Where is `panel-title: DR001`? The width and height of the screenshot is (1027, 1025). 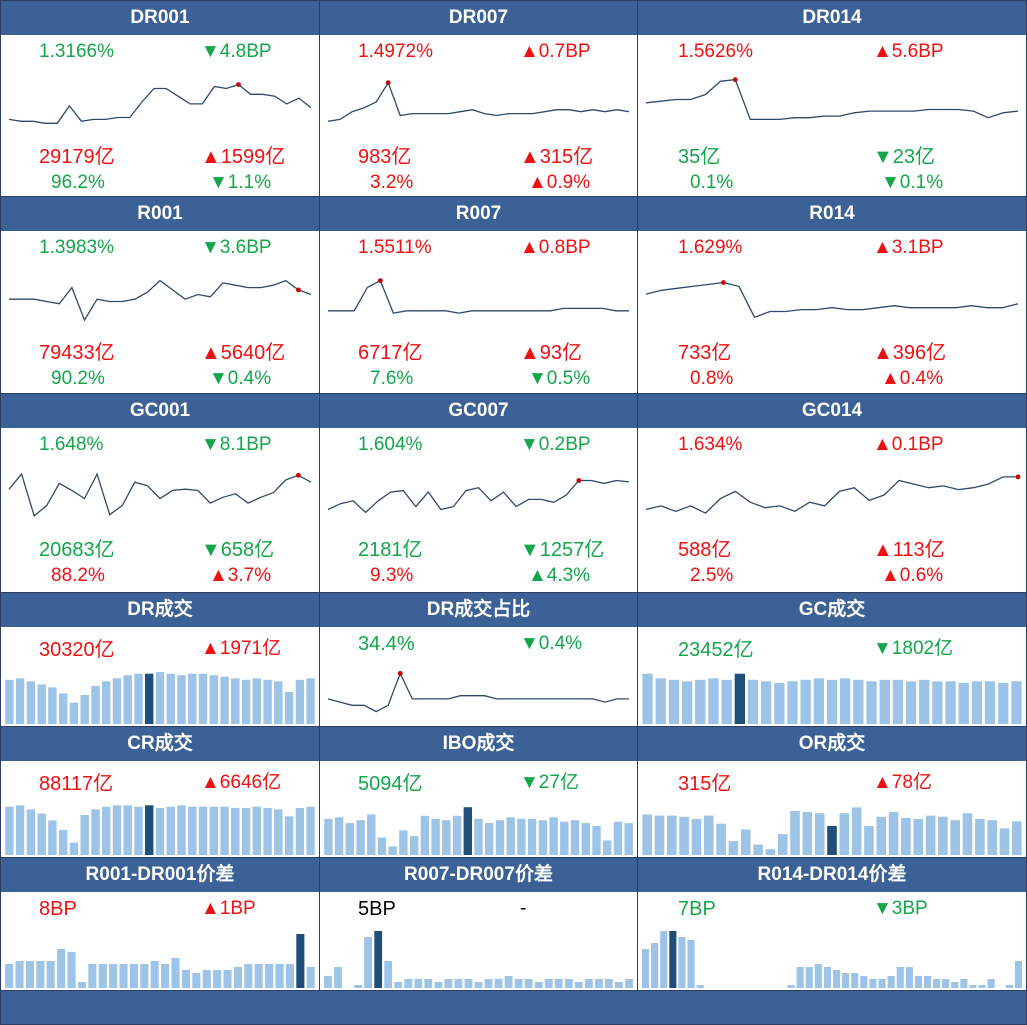 panel-title: DR001 is located at coordinates (160, 18).